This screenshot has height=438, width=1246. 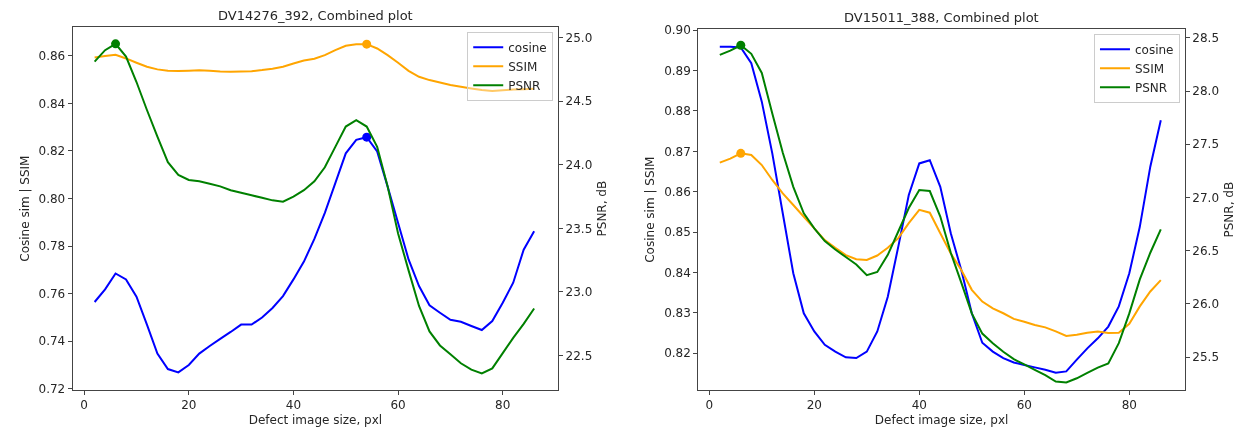 I want to click on y-tick-label: 0.74, so click(x=52, y=341).